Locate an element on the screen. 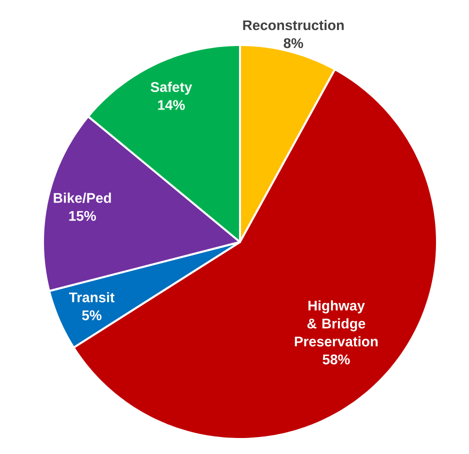  data-label: 8% is located at coordinates (294, 43).